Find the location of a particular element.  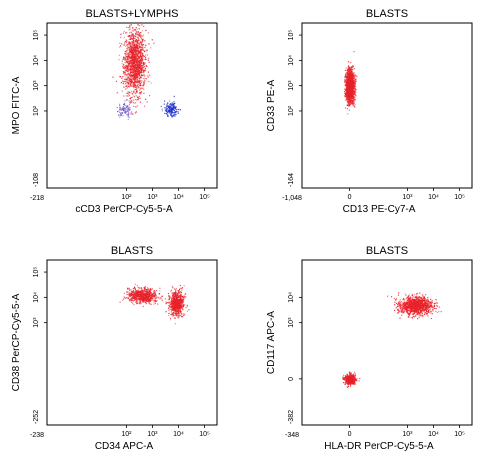

chart-title: BLASTS is located at coordinates (387, 14).